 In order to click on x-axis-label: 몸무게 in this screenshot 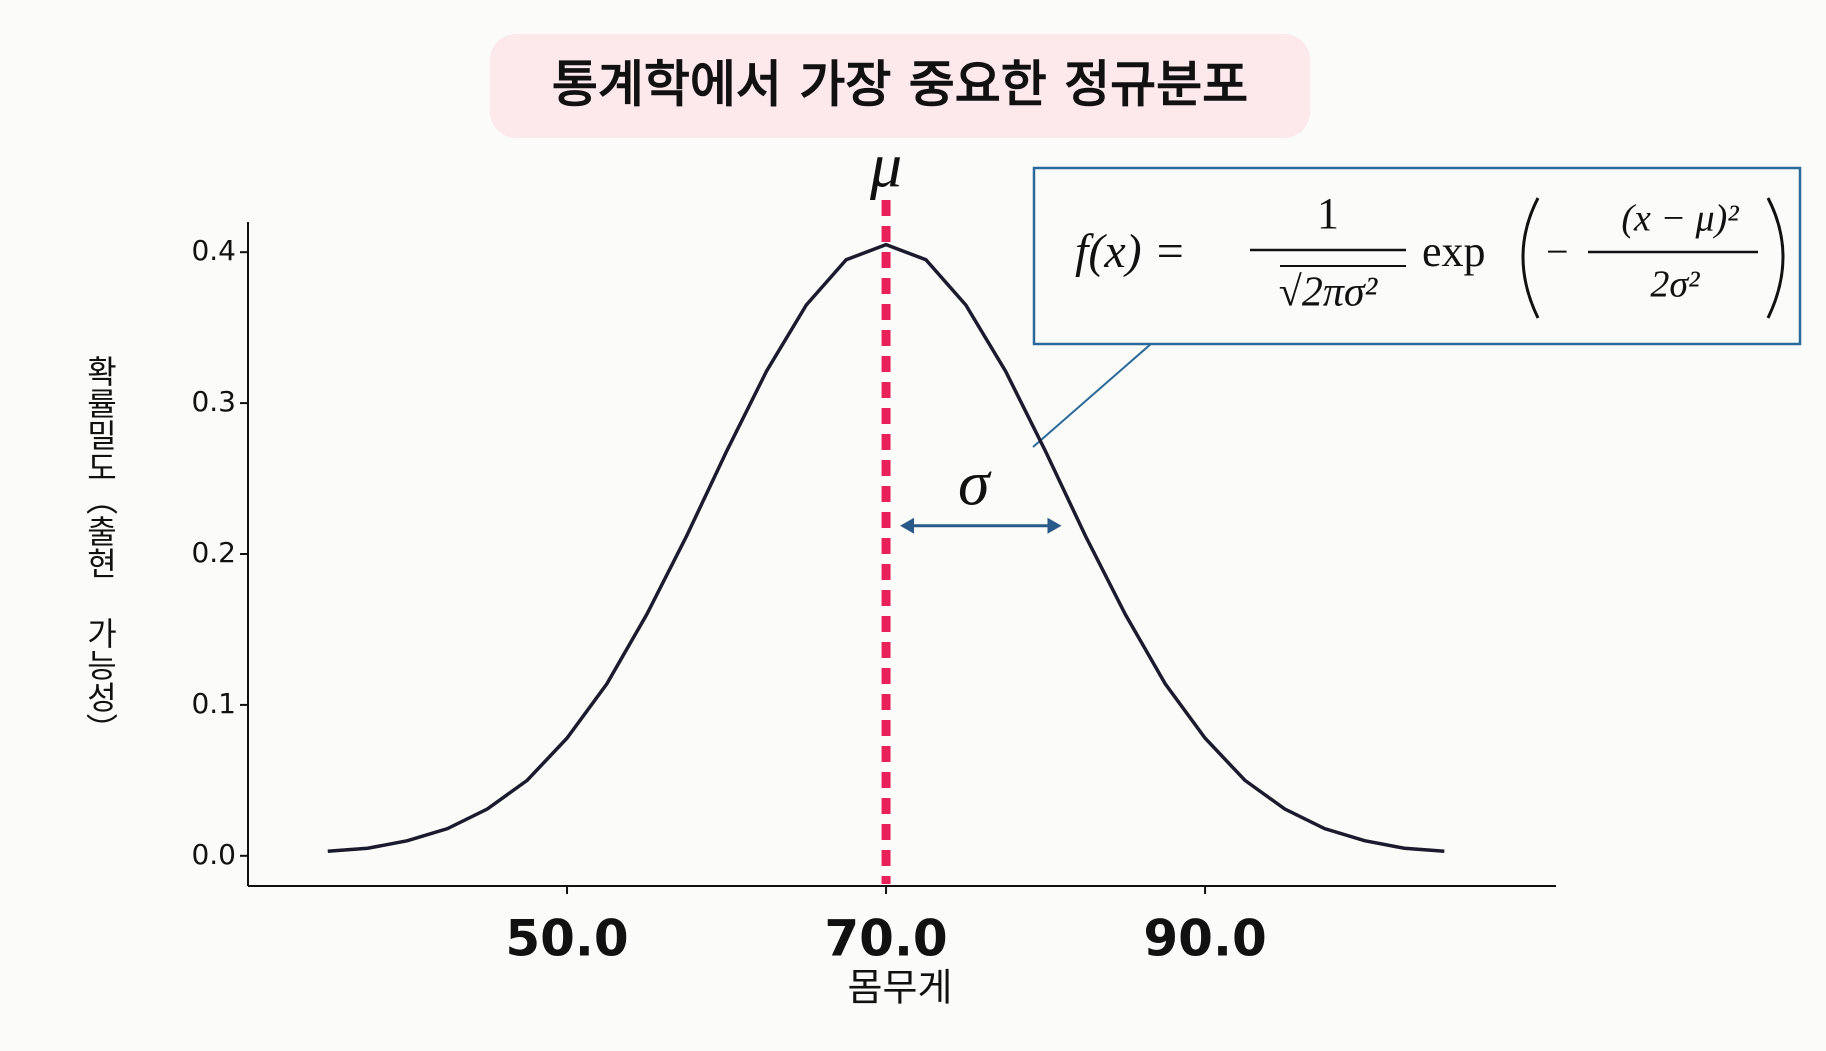, I will do `click(900, 988)`.